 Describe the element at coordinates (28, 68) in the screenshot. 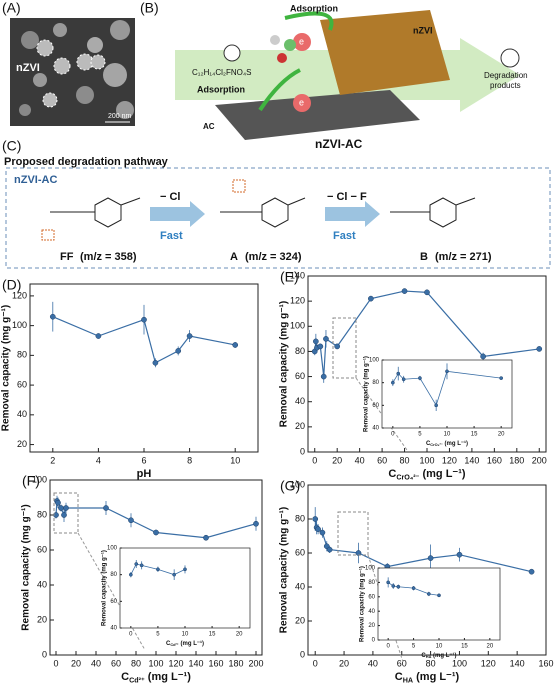

I see `sem-label: nZVI` at that location.